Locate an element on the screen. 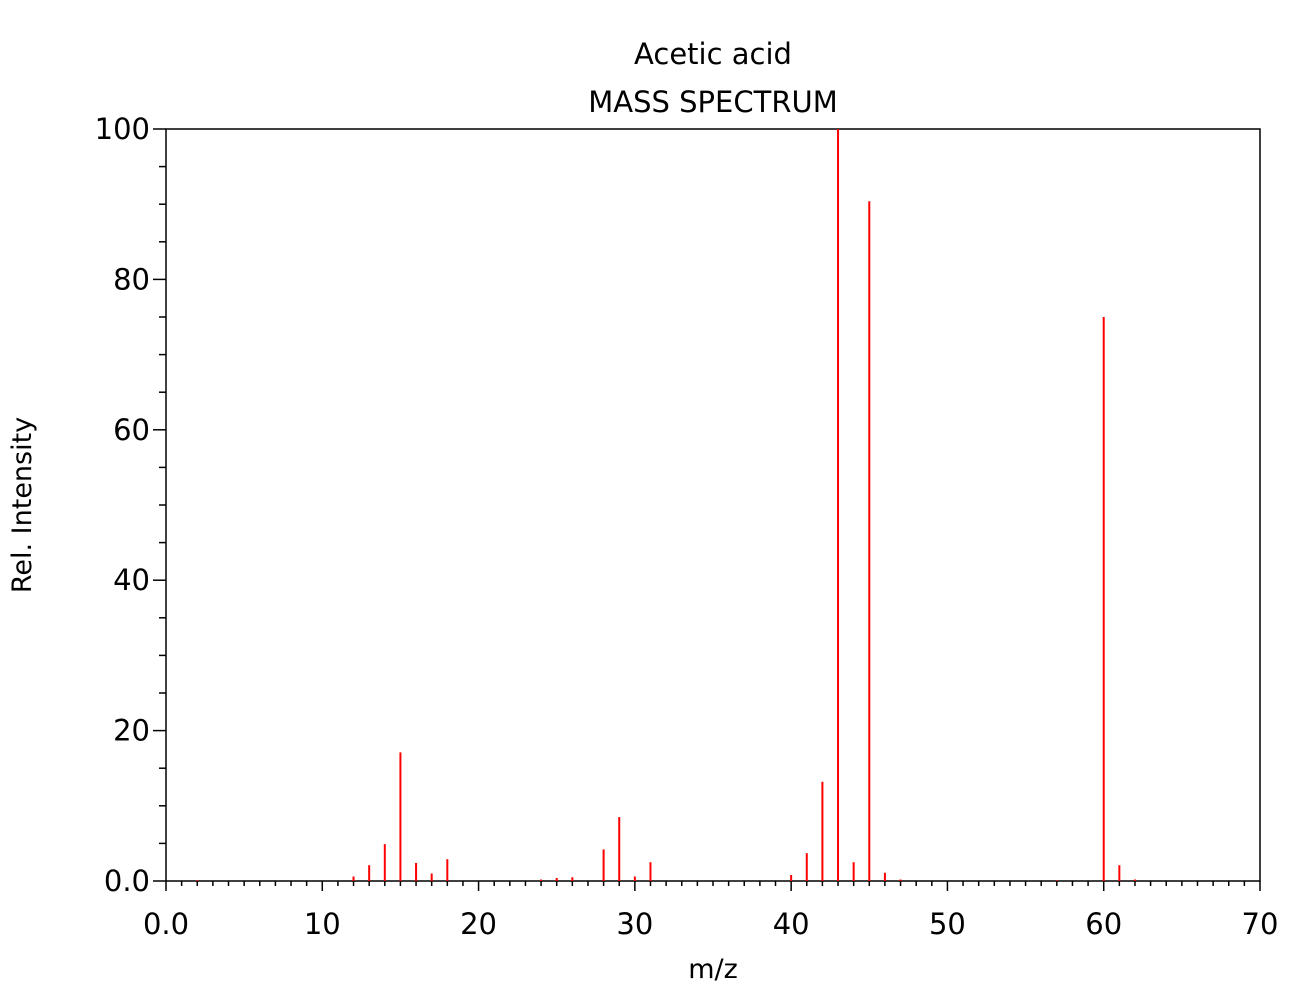  x-tick-label: 30 is located at coordinates (634, 924).